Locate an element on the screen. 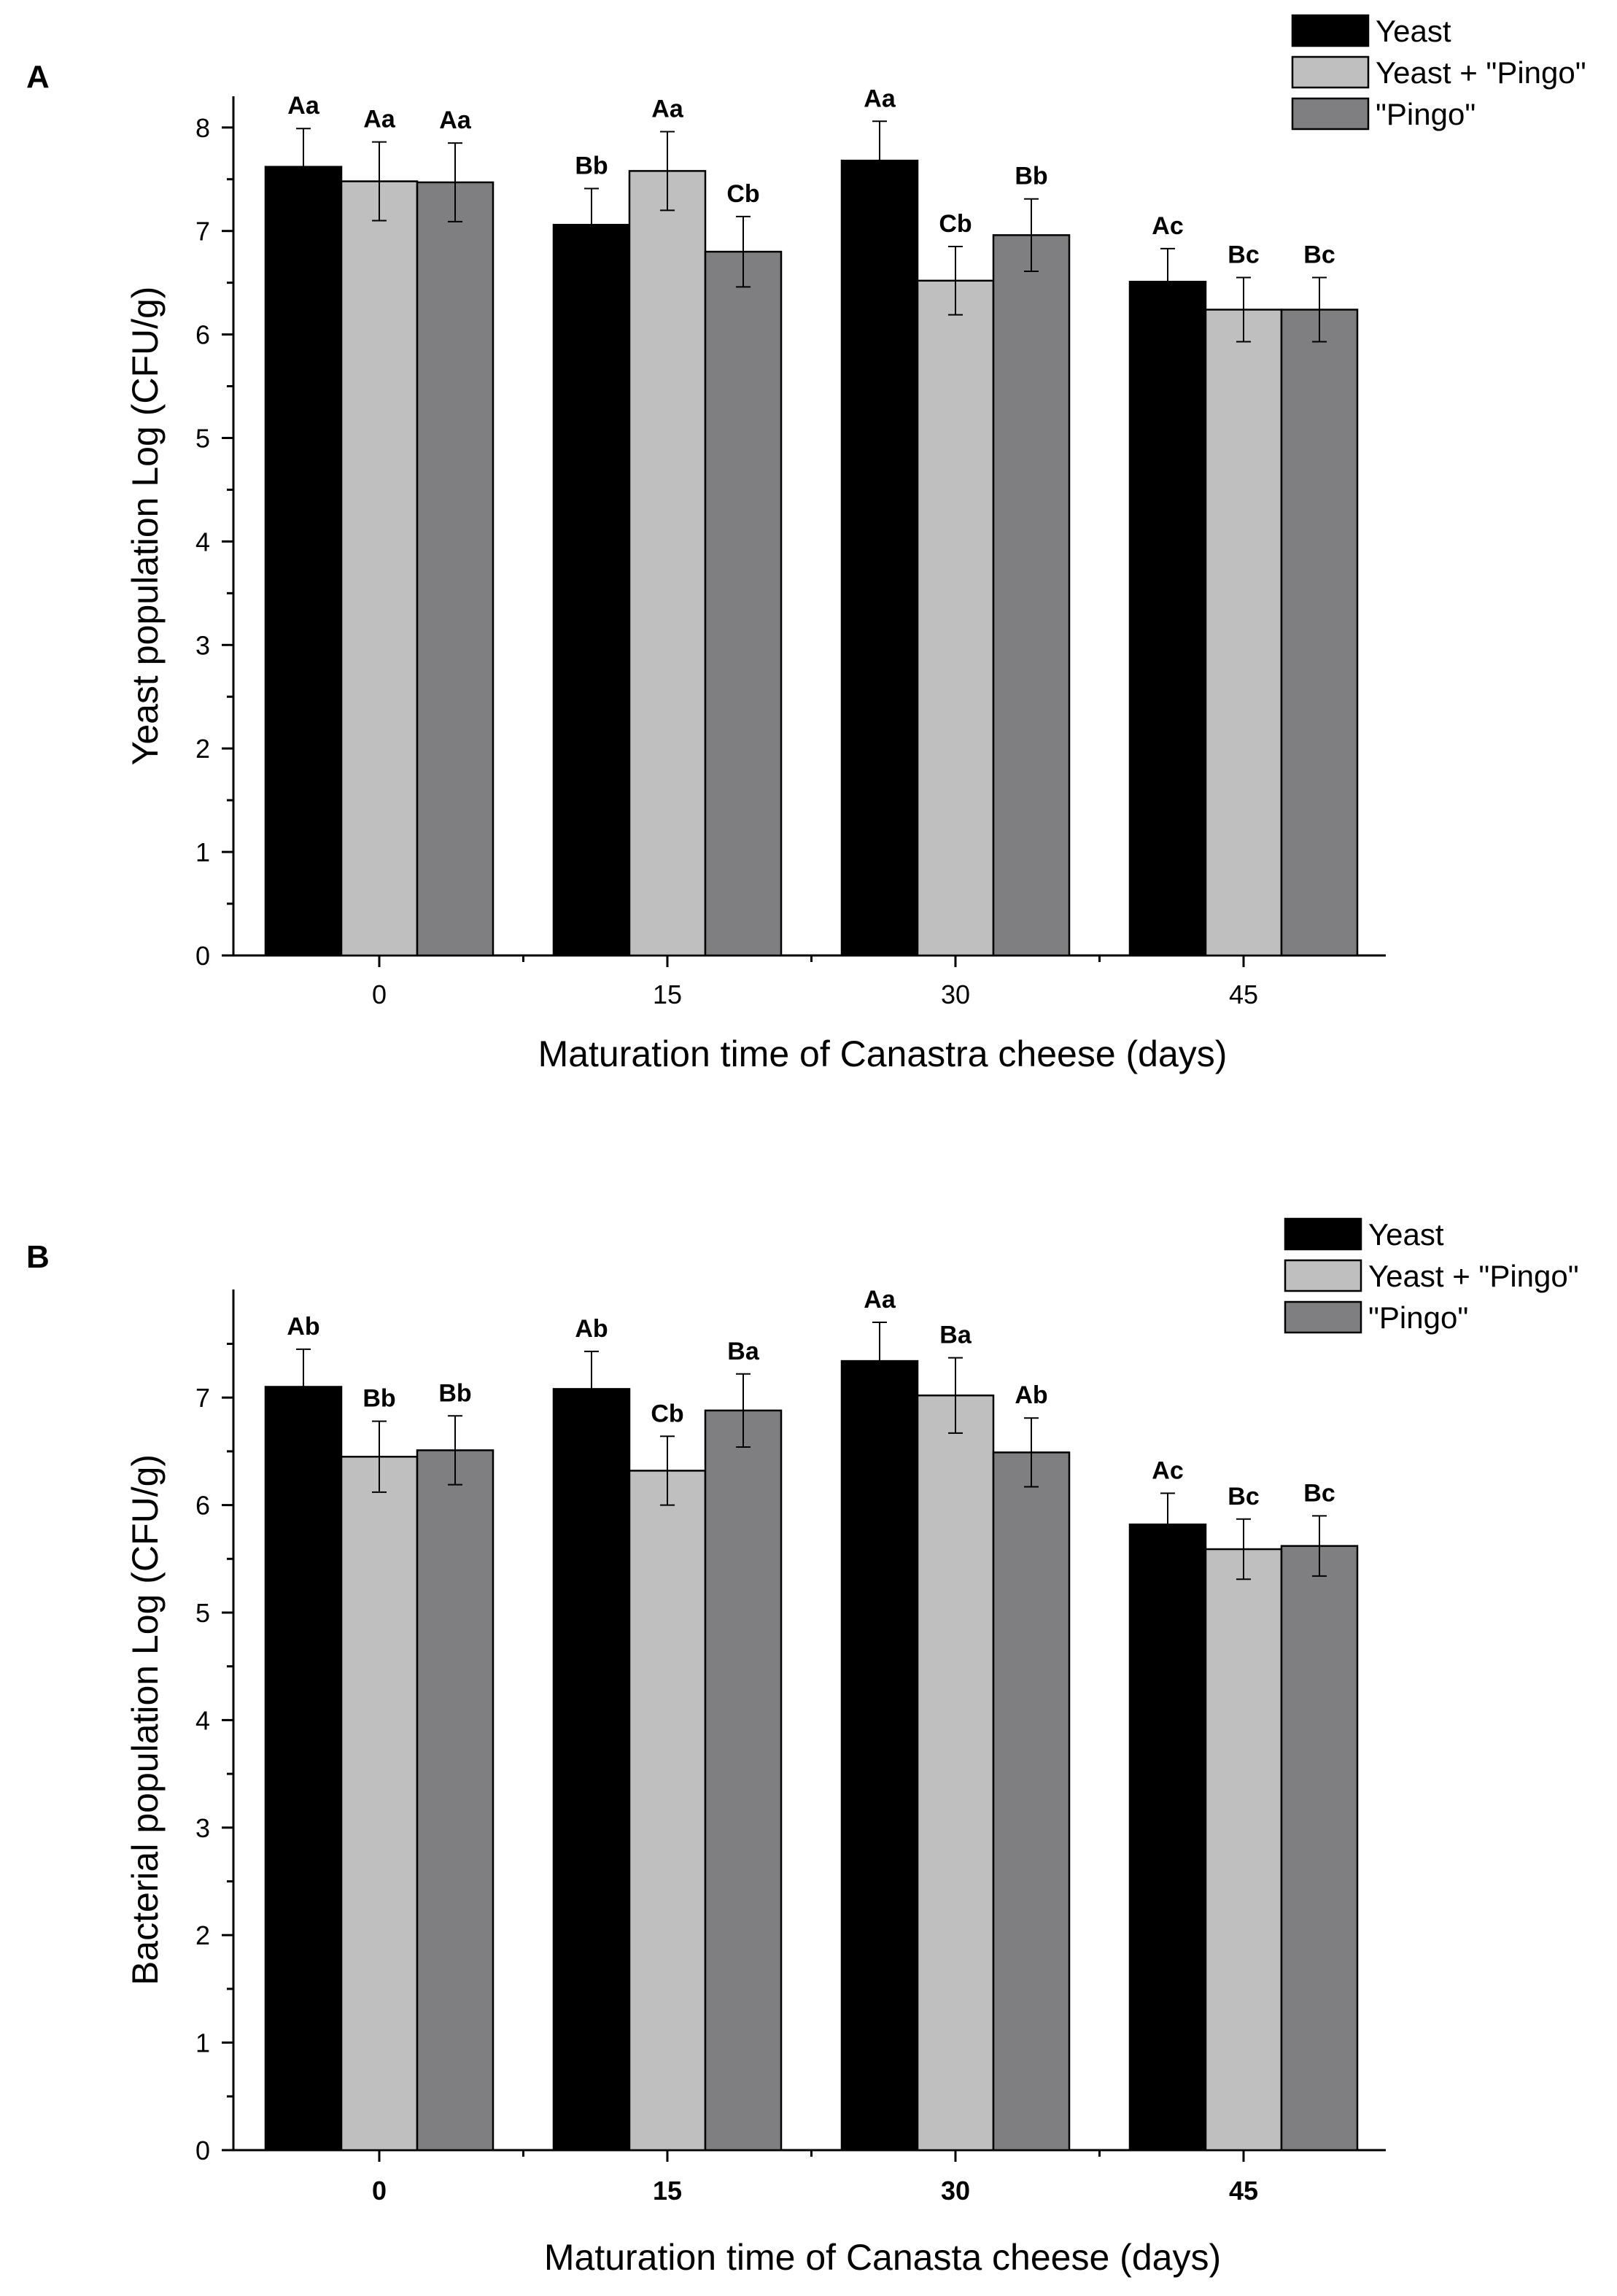  panel-label: A is located at coordinates (38, 77).